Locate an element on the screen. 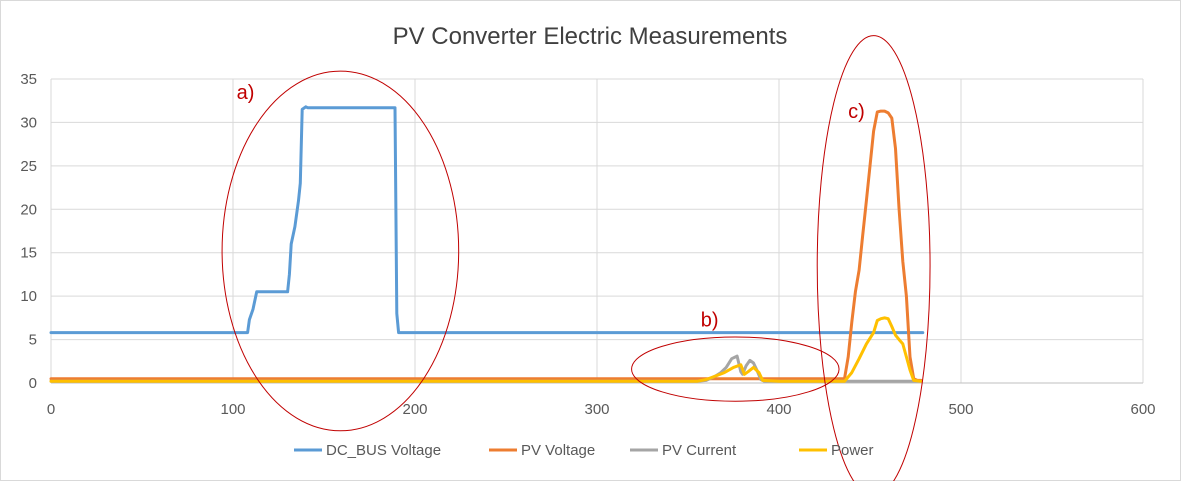 This screenshot has width=1181, height=481. y-tick-label: 25 is located at coordinates (28, 166).